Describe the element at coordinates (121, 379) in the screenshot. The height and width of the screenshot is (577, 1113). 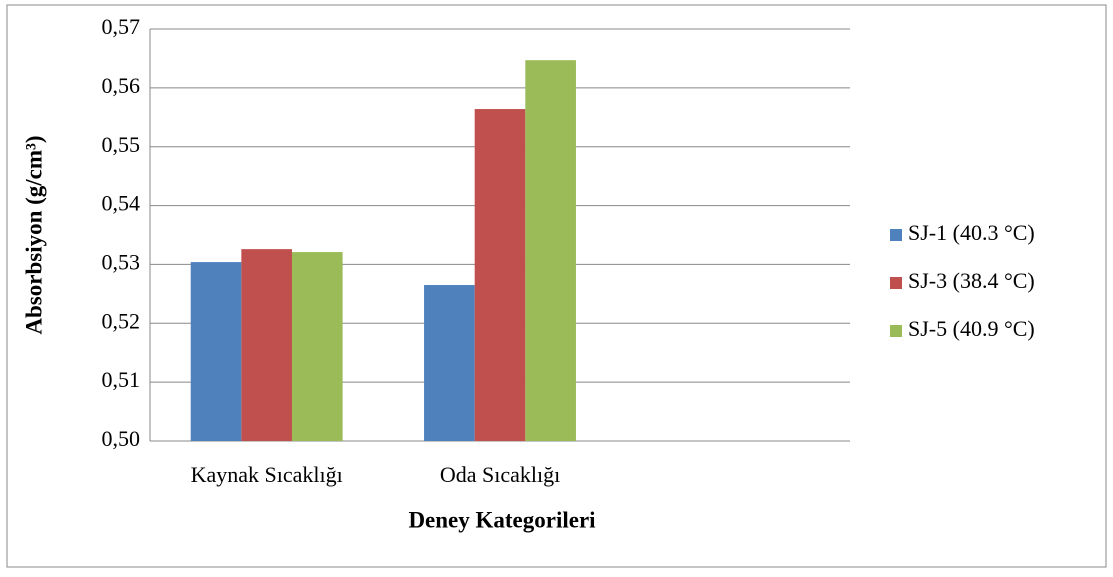
I see `y-tick-label: 0,51` at that location.